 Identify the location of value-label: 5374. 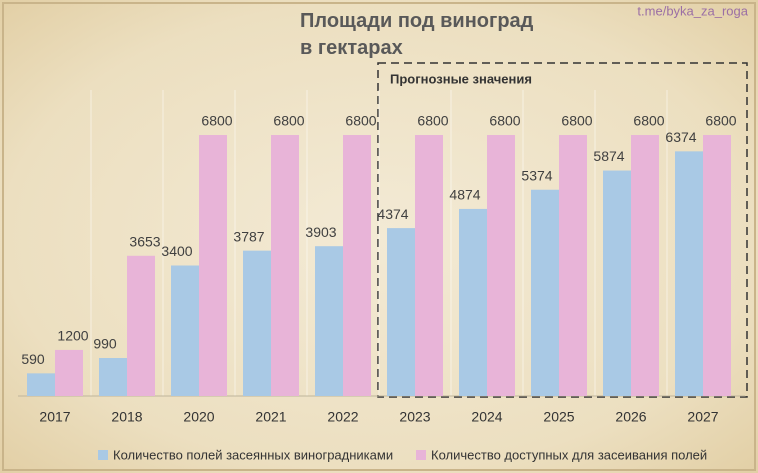
(536, 175).